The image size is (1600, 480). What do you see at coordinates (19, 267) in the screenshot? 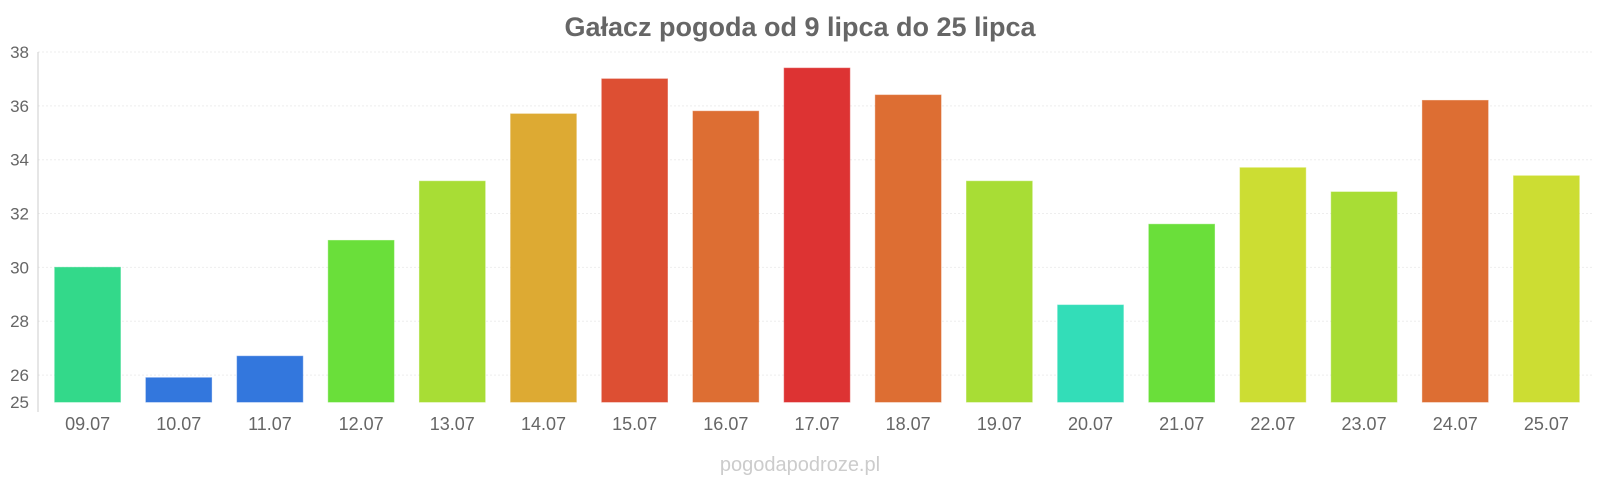
I see `y-tick-label: 30` at bounding box center [19, 267].